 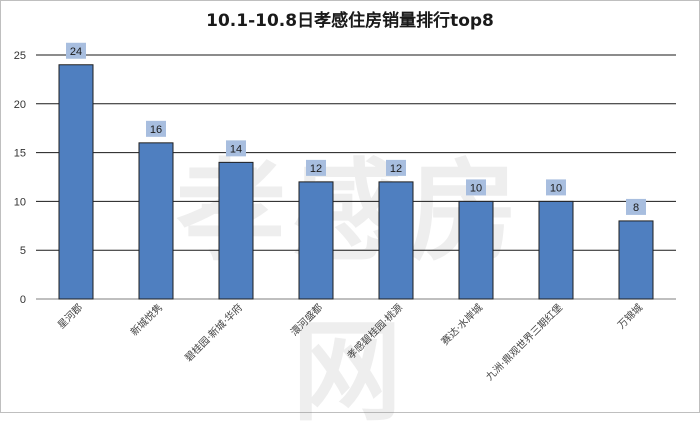 I want to click on data-label: 14, so click(x=236, y=149).